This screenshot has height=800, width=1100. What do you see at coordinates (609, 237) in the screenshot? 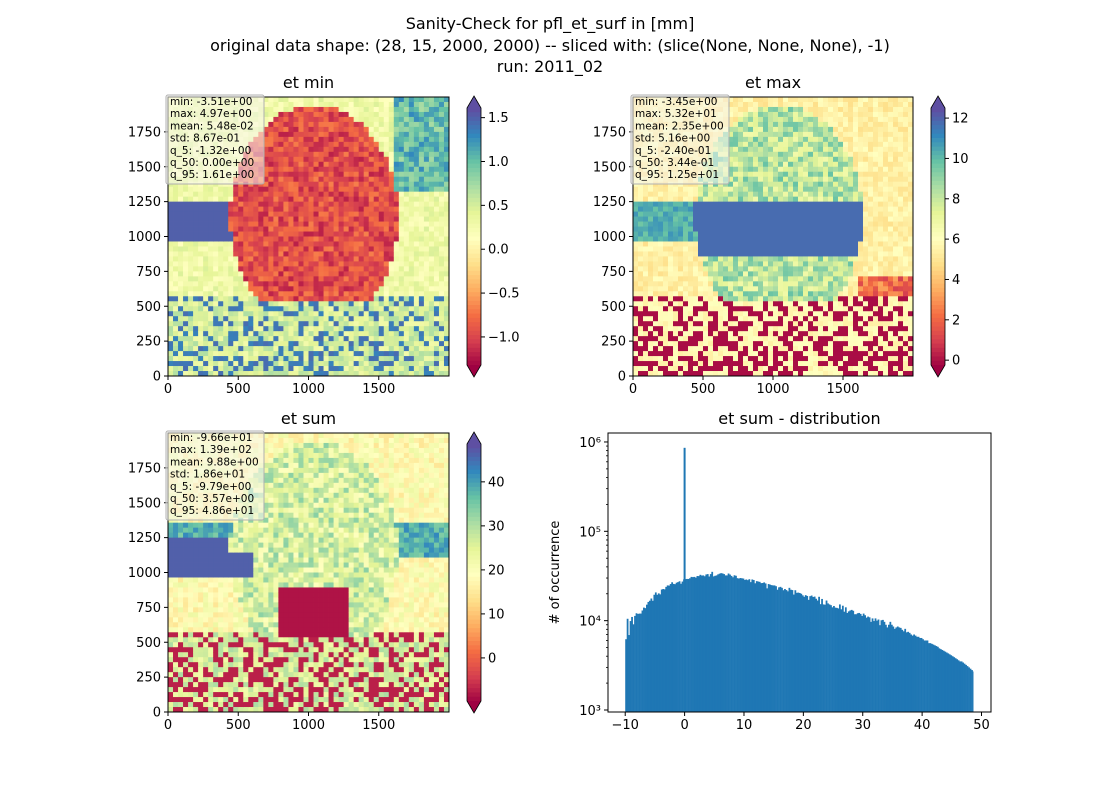
I see `y-tick-label: 1000` at bounding box center [609, 237].